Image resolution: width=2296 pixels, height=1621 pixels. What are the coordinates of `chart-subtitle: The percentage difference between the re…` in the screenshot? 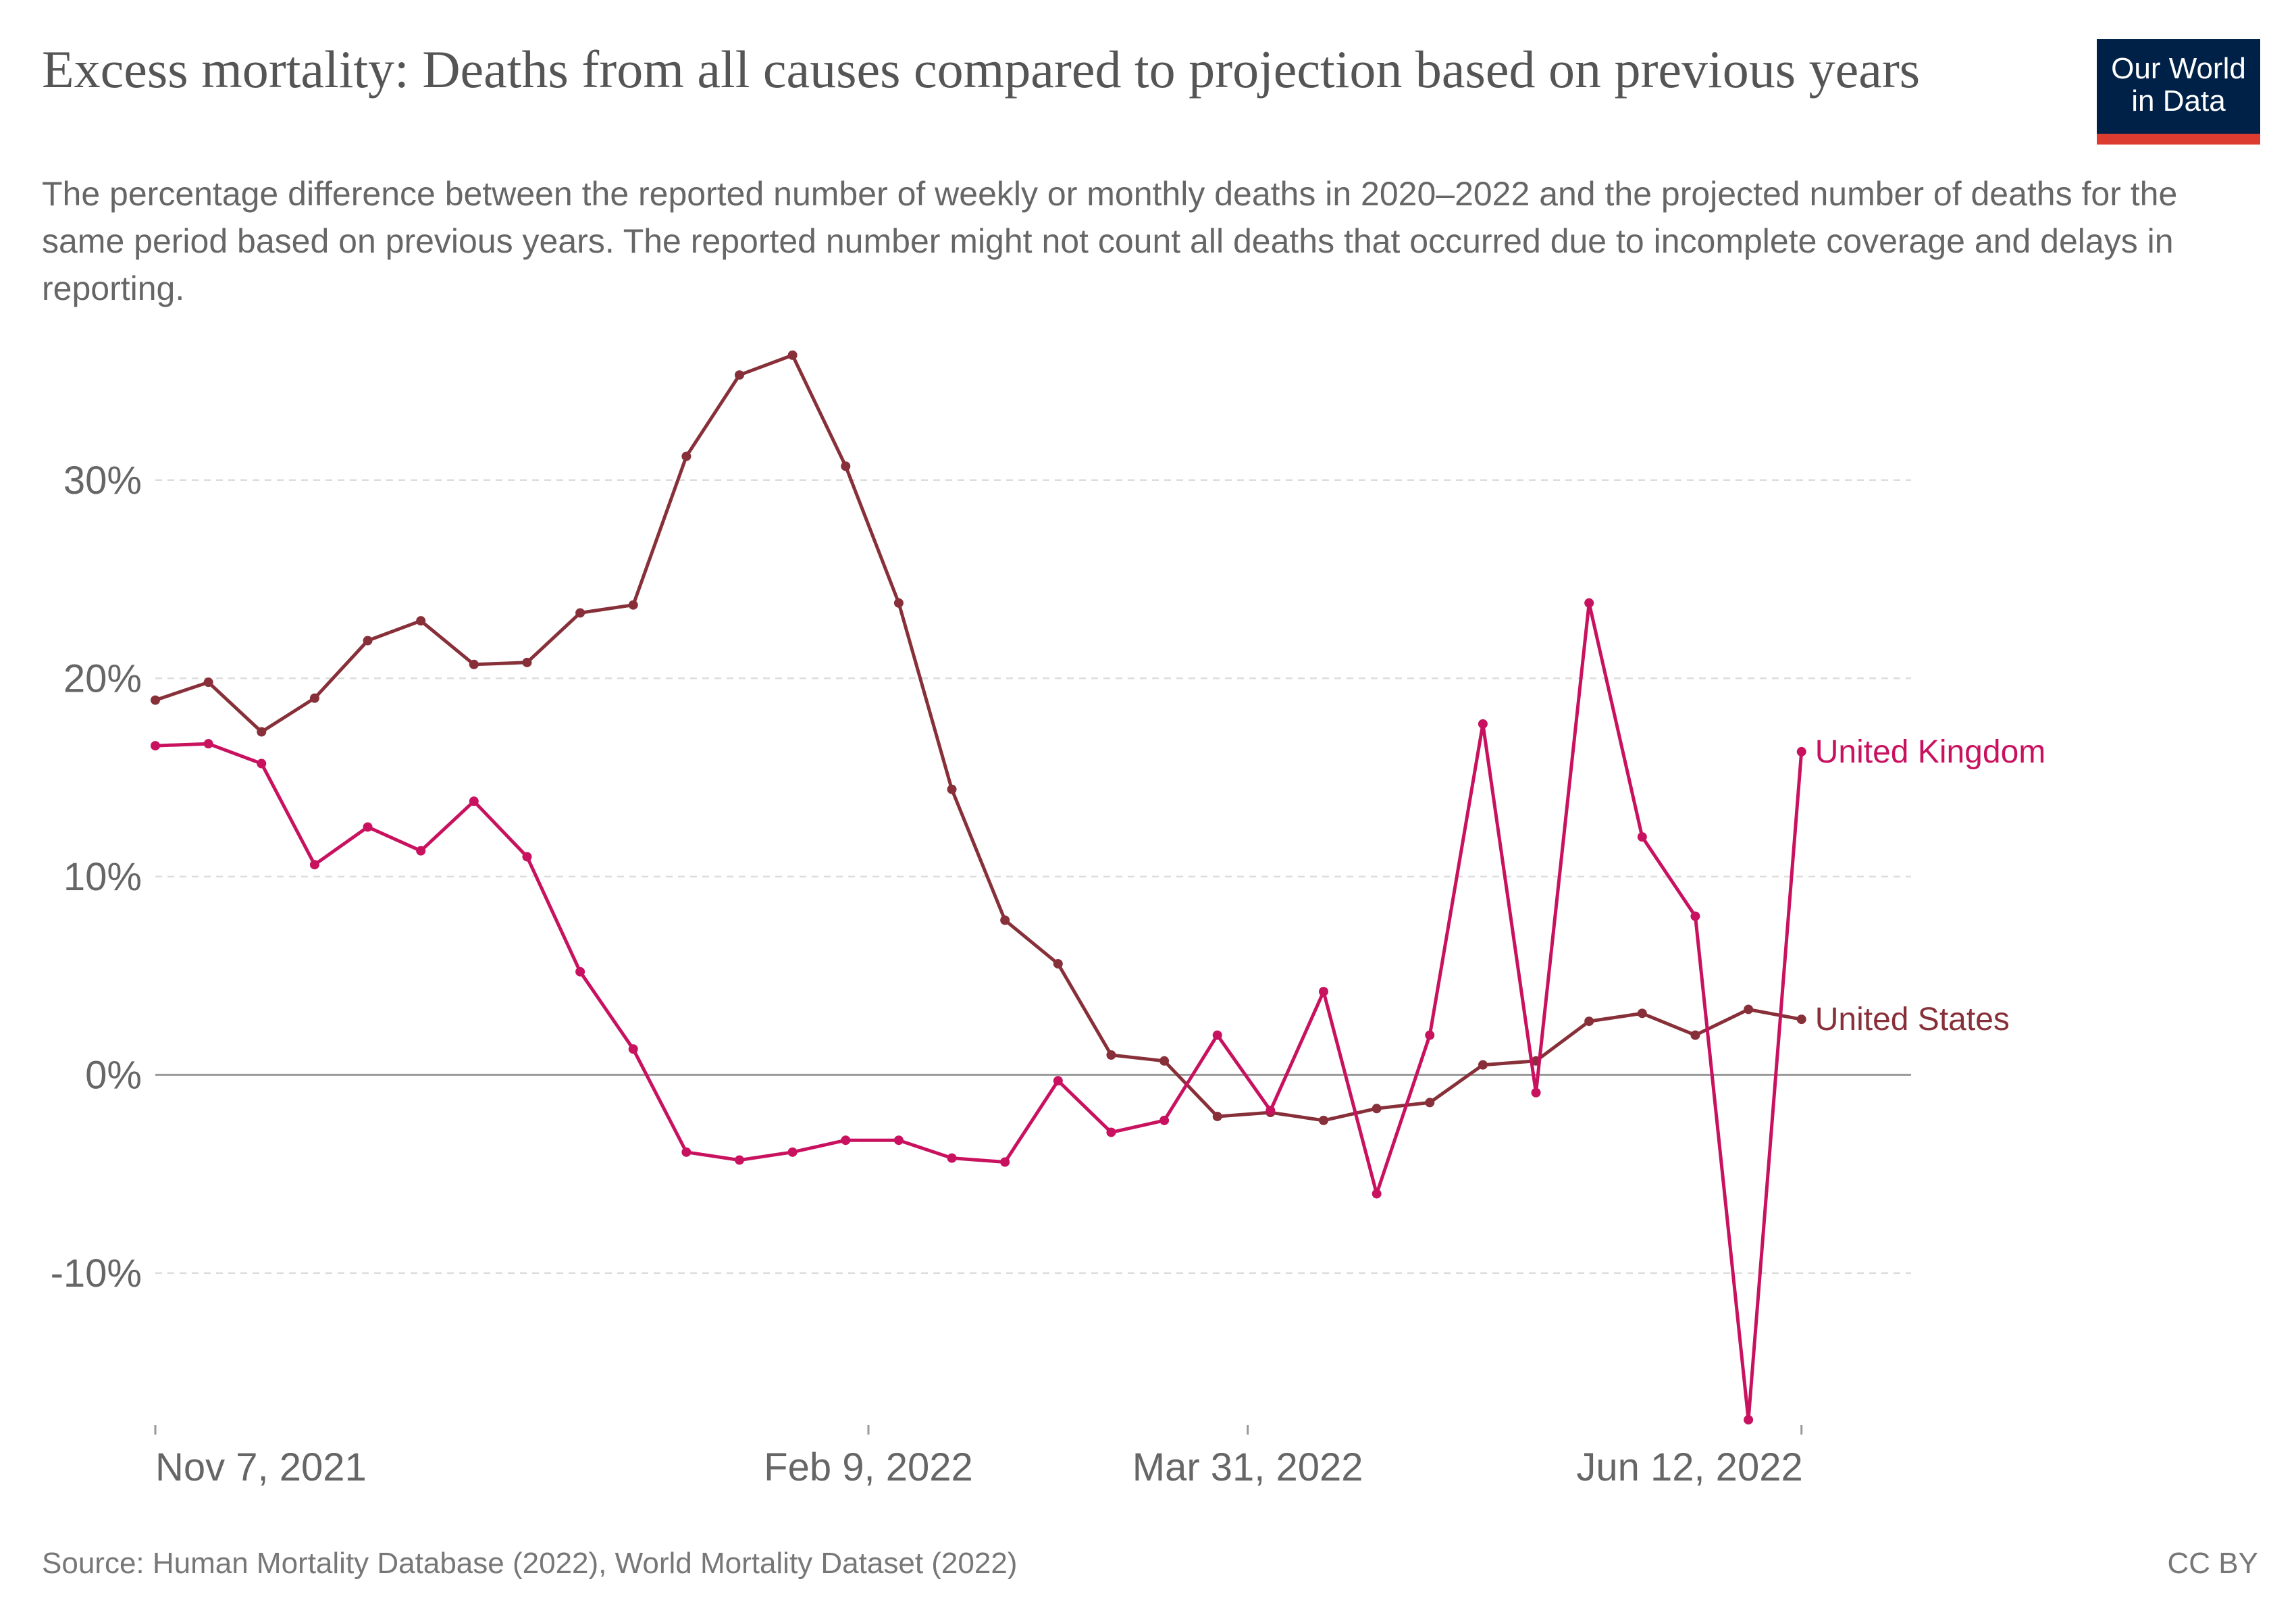 It's located at (1110, 241).